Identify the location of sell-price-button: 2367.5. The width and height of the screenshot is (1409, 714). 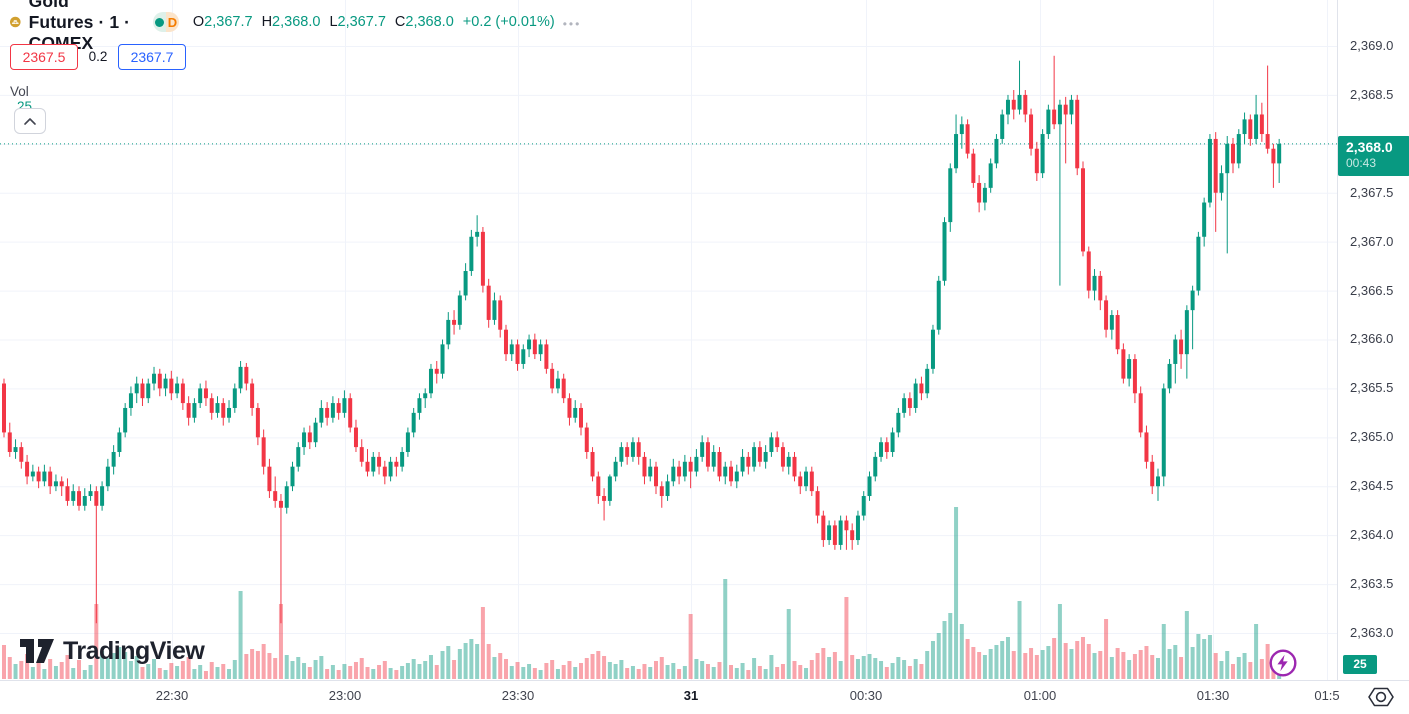
(44, 57).